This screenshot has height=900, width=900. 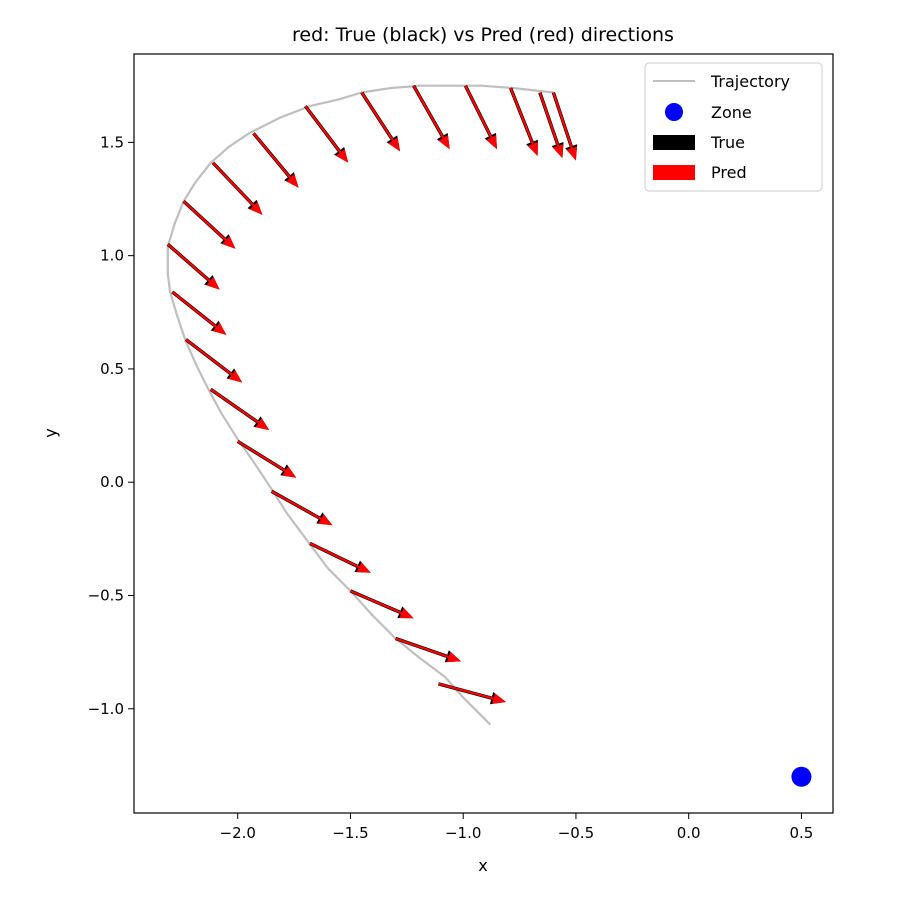 What do you see at coordinates (674, 172) in the screenshot?
I see `legend-pred-patch` at bounding box center [674, 172].